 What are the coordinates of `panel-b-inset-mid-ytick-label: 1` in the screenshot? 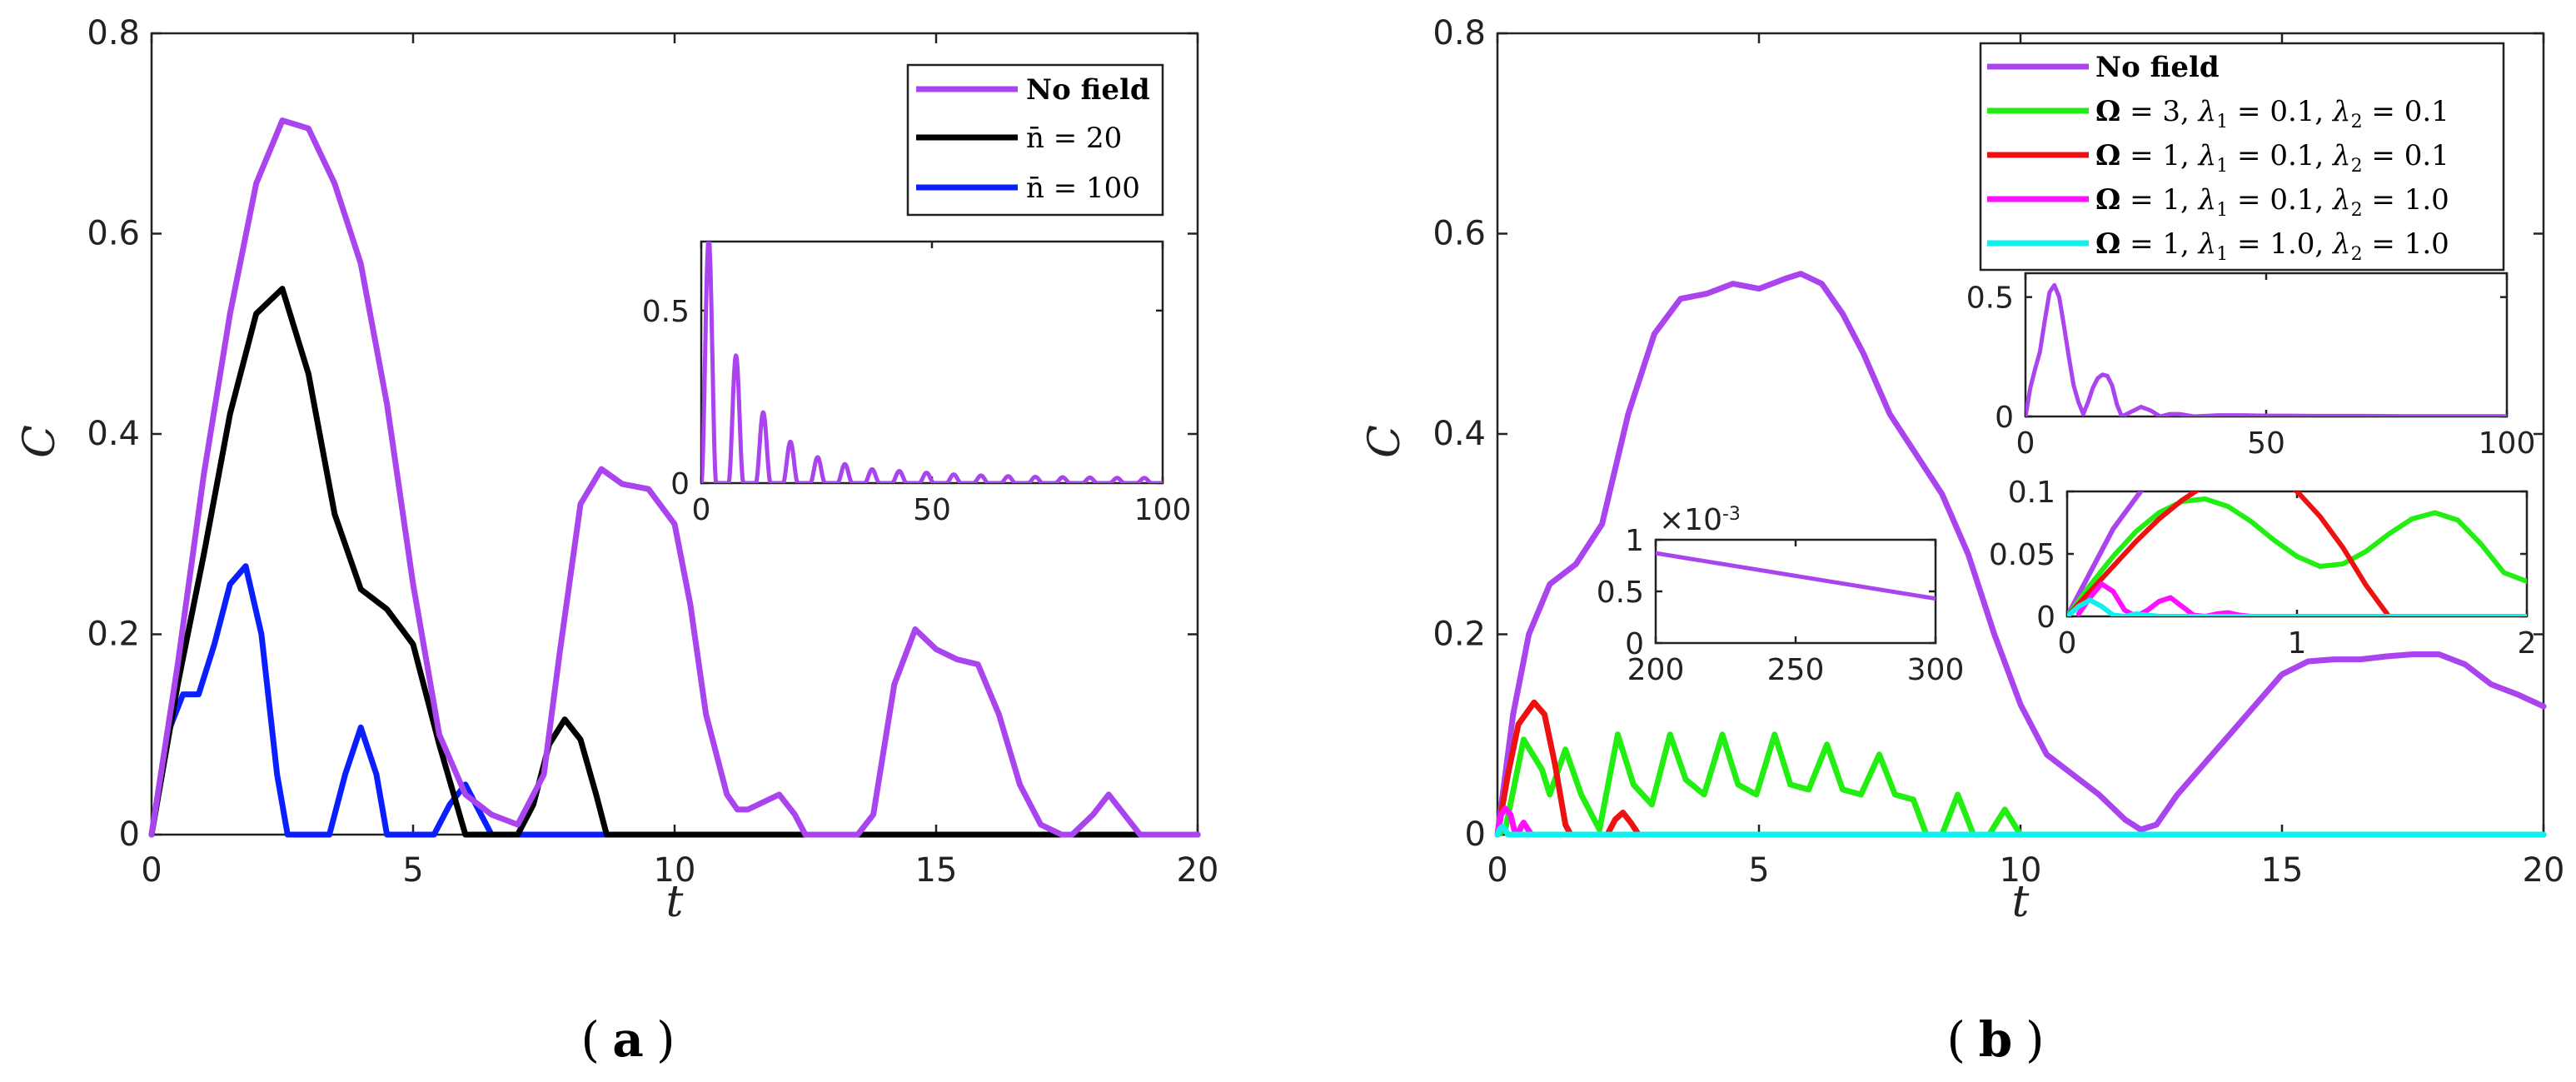 It's located at (1634, 541).